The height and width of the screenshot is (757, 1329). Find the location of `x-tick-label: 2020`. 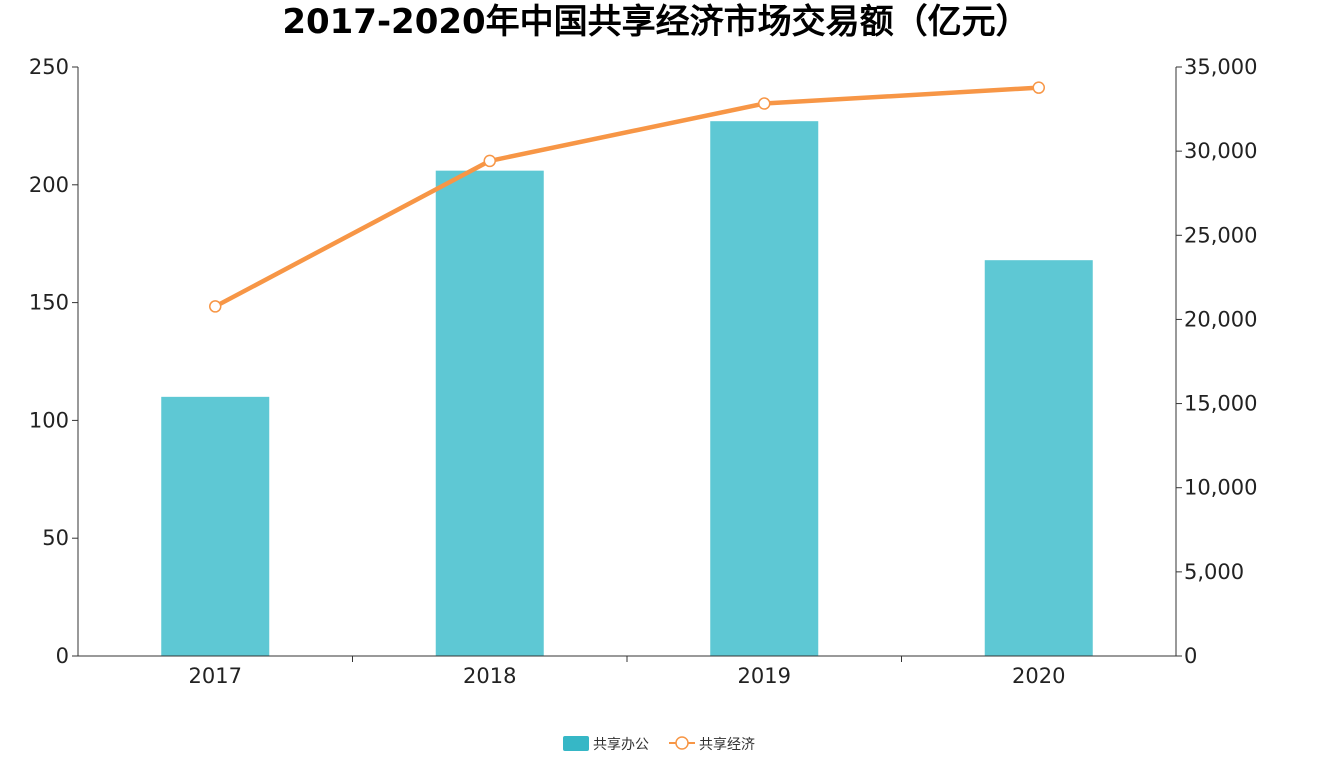

x-tick-label: 2020 is located at coordinates (1038, 676).